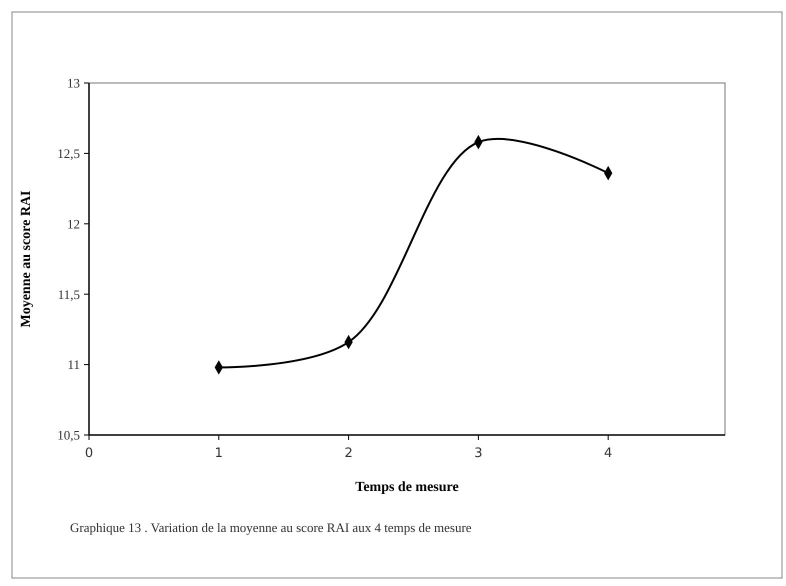 This screenshot has height=586, width=786. What do you see at coordinates (89, 453) in the screenshot?
I see `x-tick-label: 0` at bounding box center [89, 453].